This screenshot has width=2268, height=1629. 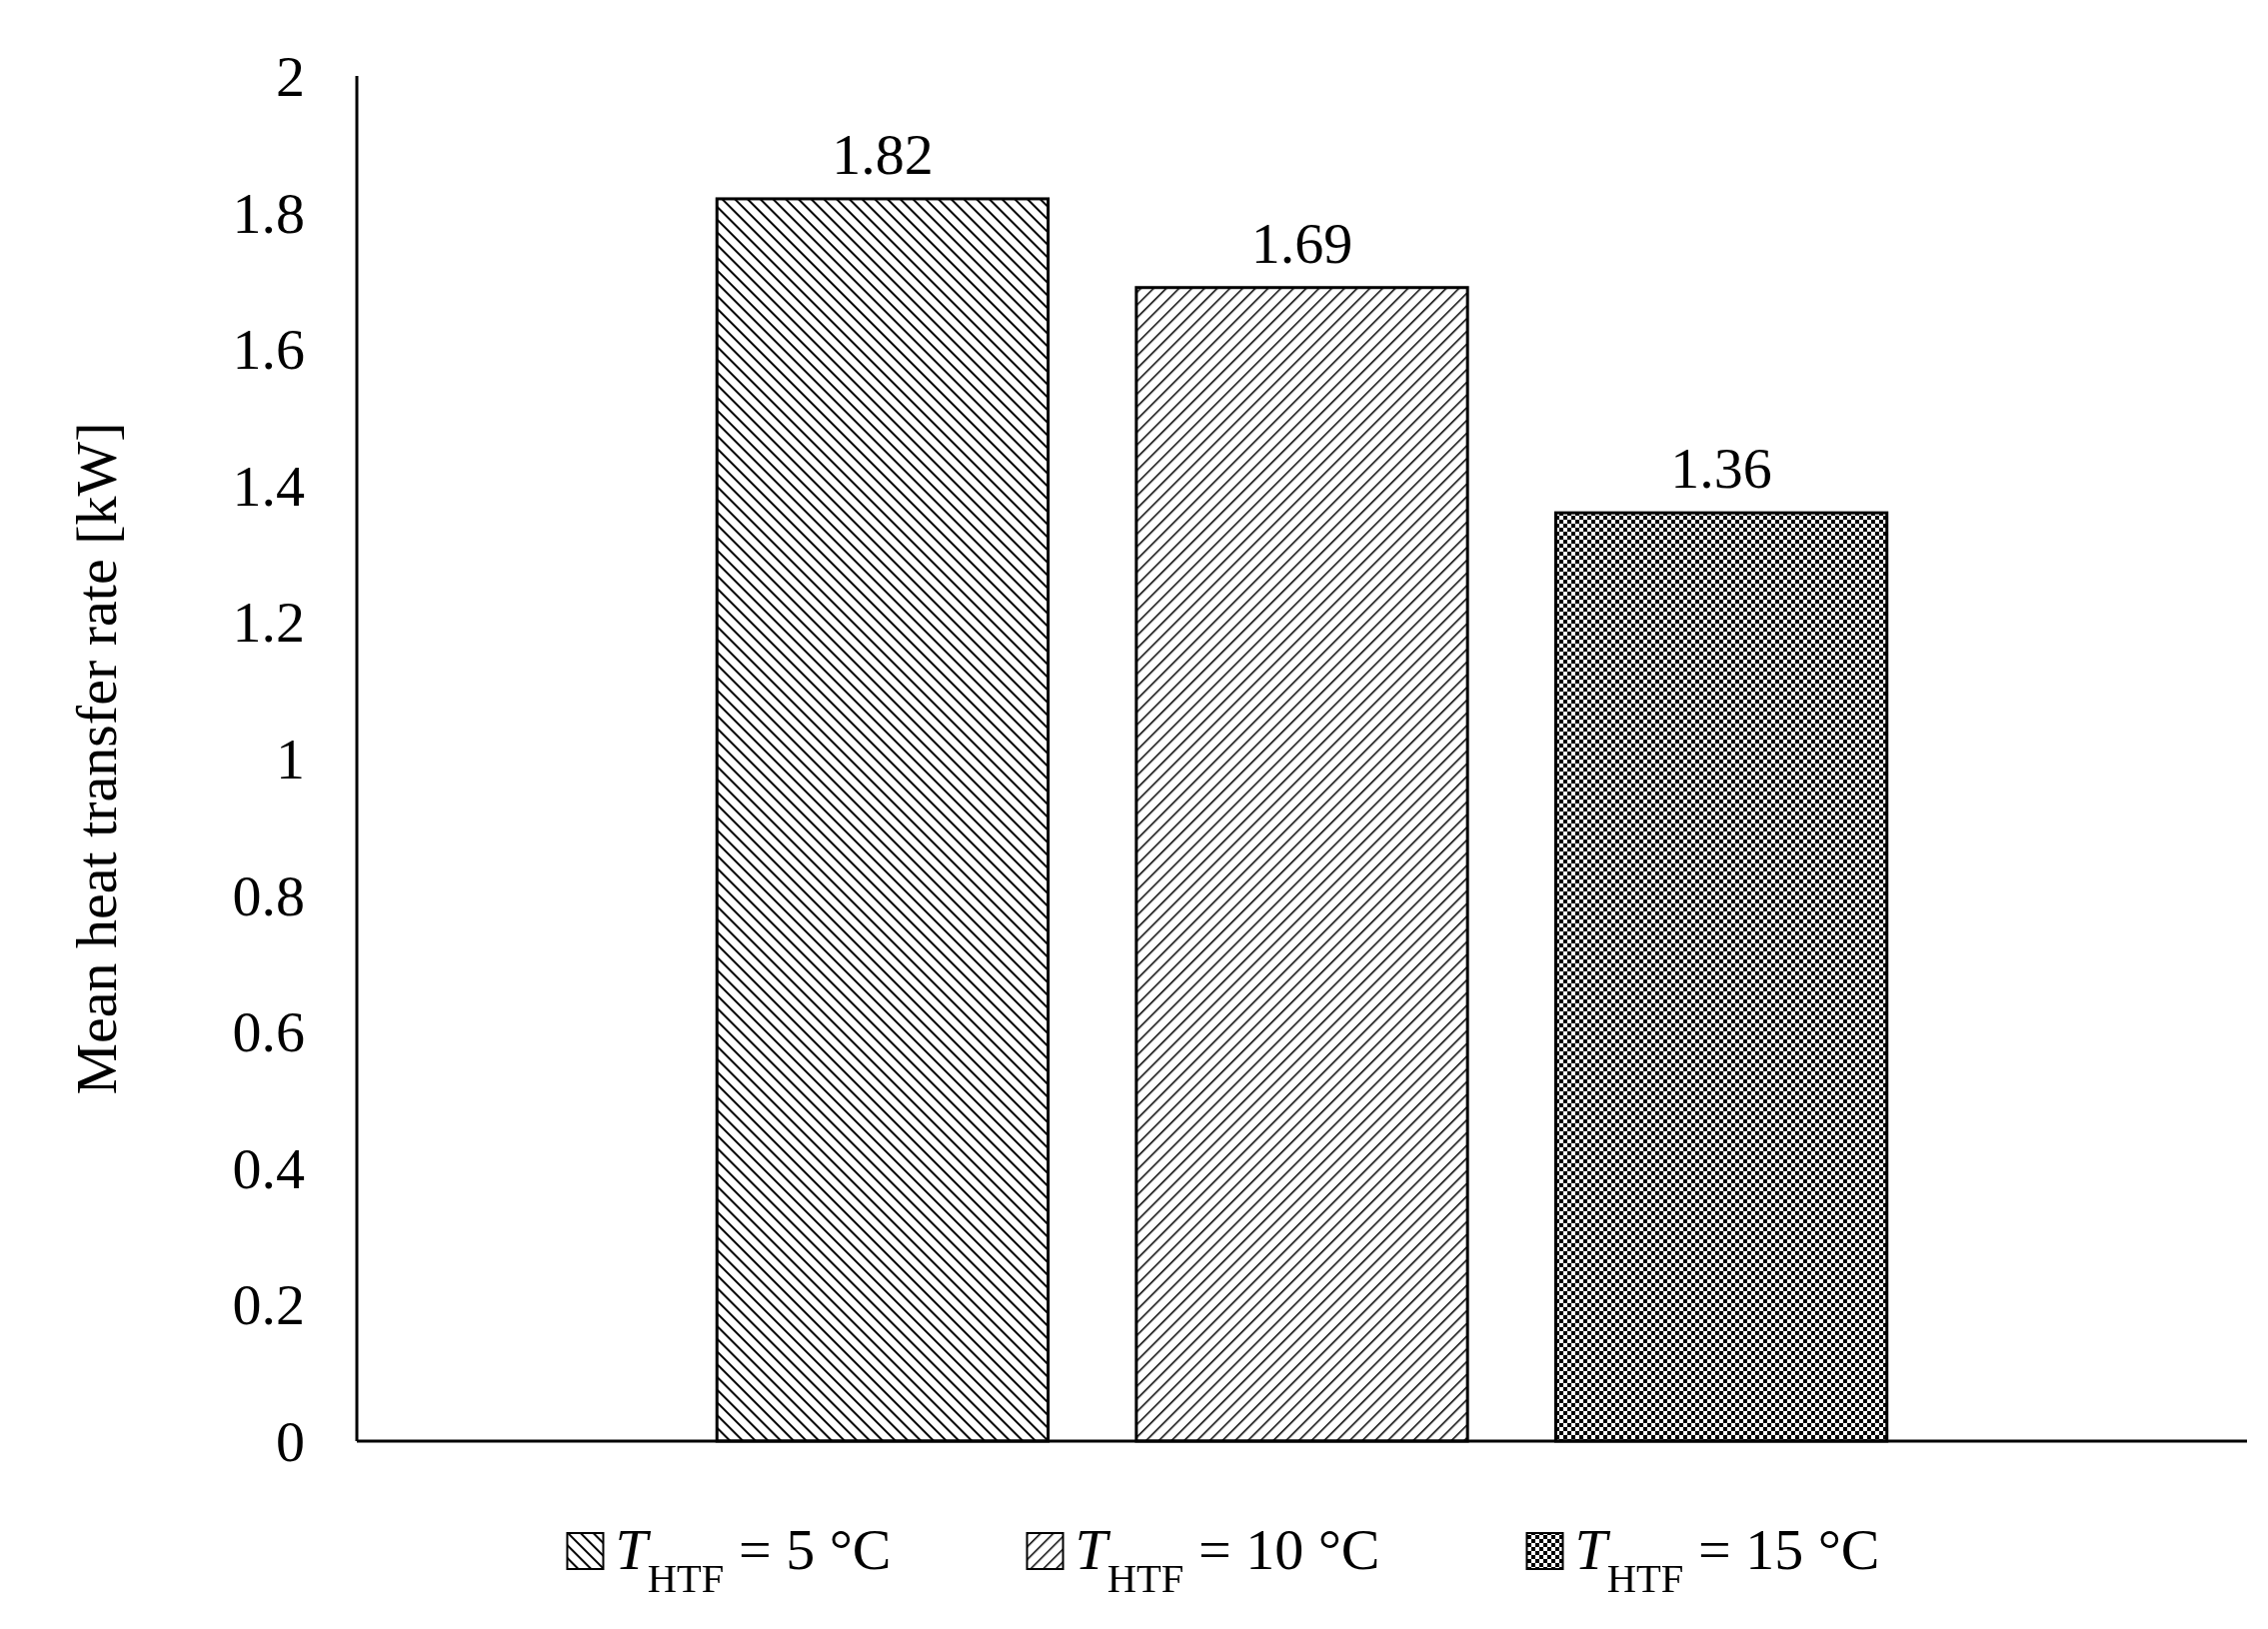 I want to click on y-tick-label: 1.2, so click(x=269, y=623).